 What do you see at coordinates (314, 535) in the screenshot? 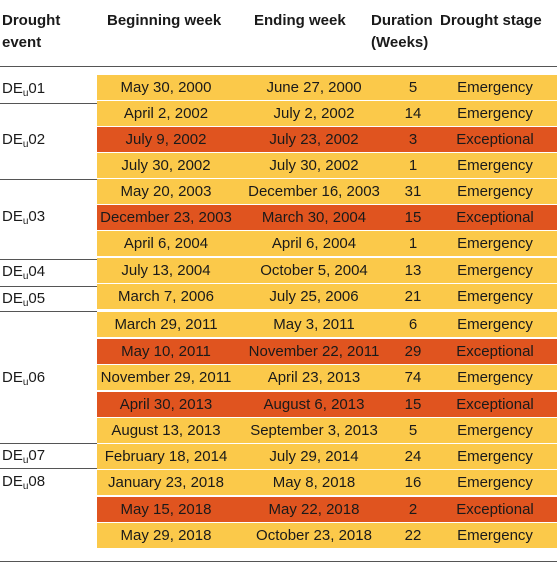
I see `ending-week-cell: October 23, 2018` at bounding box center [314, 535].